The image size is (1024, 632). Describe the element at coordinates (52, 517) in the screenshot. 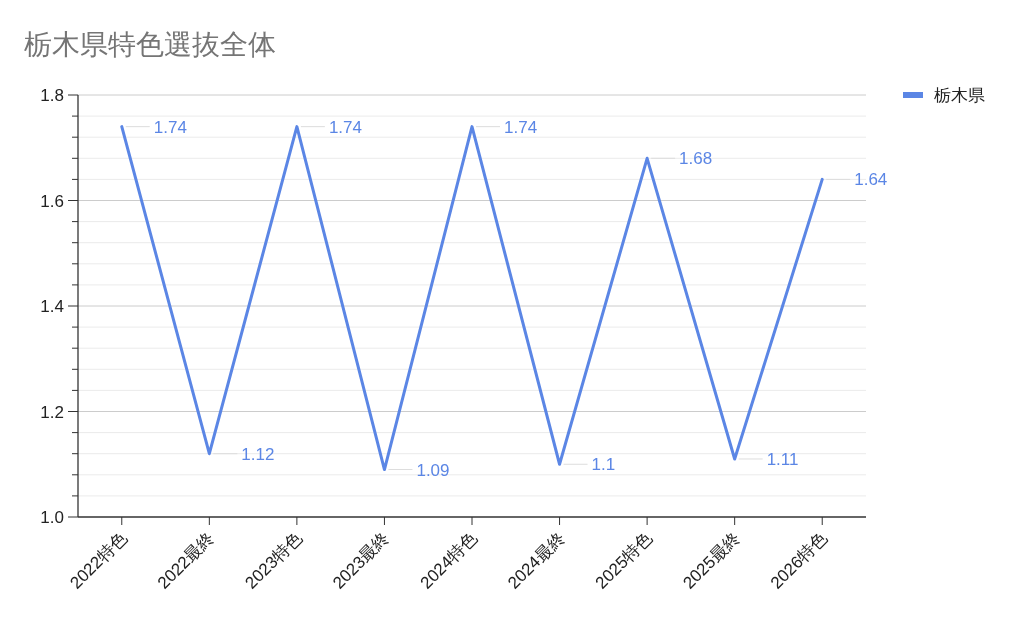

I see `y-tick-label: 1.0` at that location.